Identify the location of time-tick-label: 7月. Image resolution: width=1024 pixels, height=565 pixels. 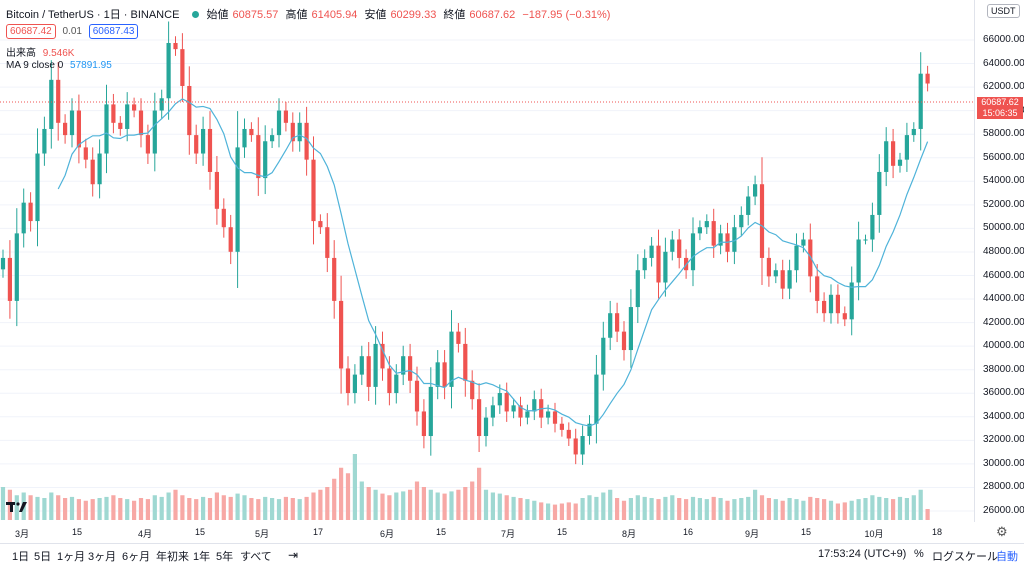
(508, 534).